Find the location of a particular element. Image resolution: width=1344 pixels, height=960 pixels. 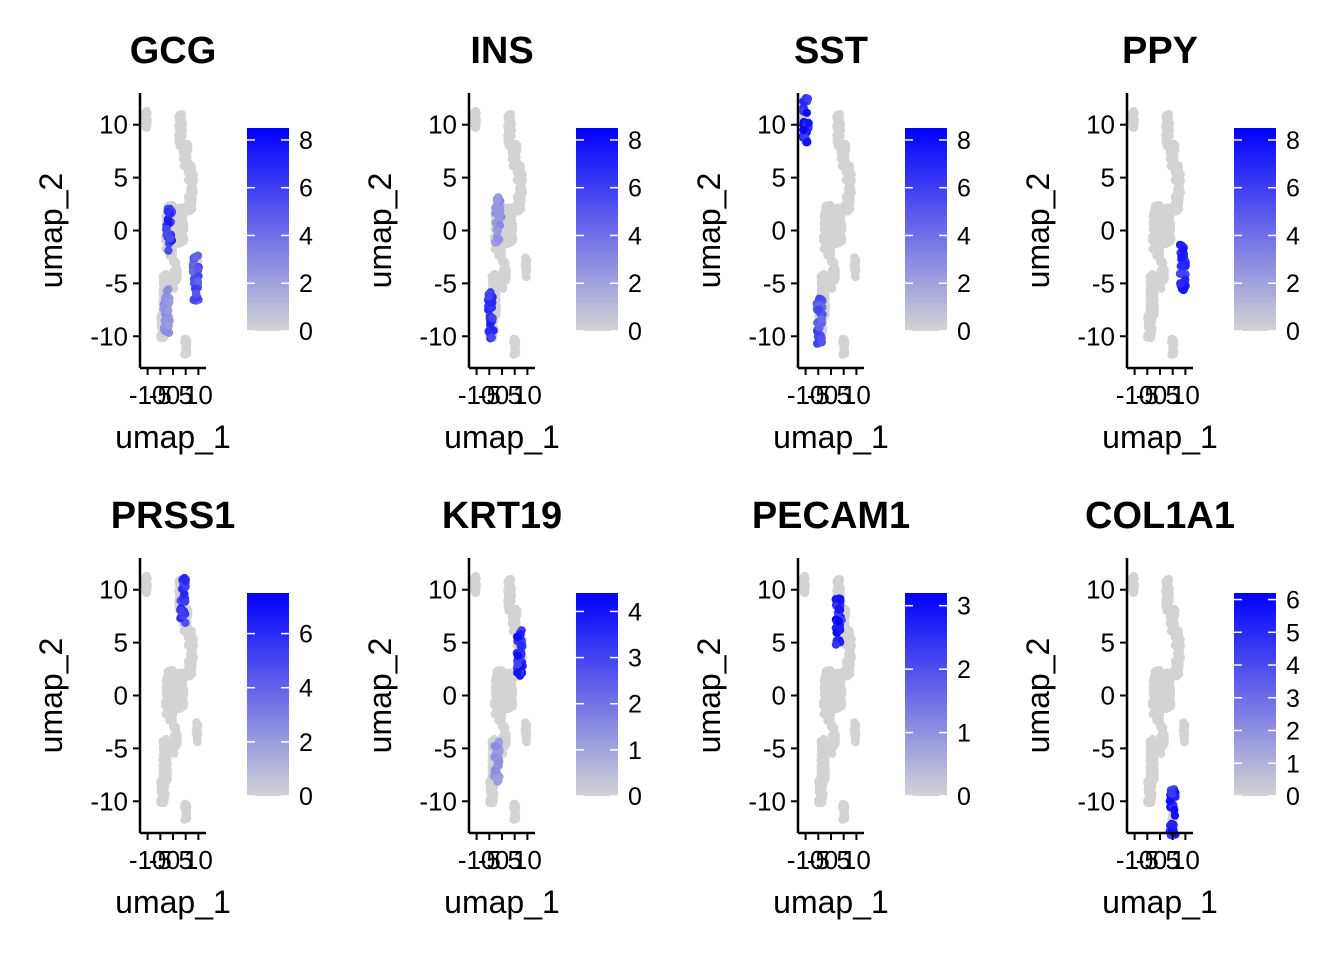

cell-points is located at coordinates (829, 697).